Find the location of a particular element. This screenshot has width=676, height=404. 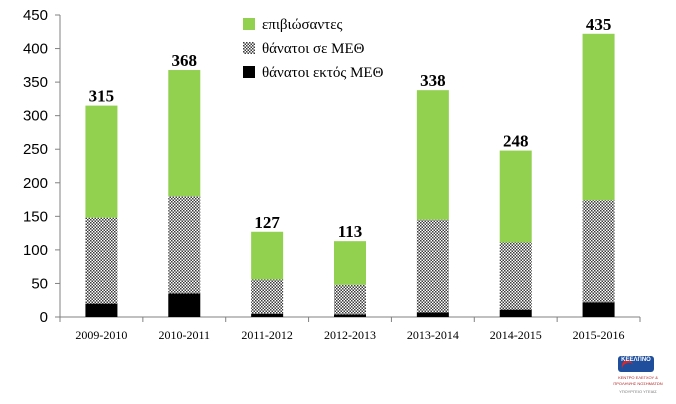

y-tick-label: 0 is located at coordinates (44, 317).